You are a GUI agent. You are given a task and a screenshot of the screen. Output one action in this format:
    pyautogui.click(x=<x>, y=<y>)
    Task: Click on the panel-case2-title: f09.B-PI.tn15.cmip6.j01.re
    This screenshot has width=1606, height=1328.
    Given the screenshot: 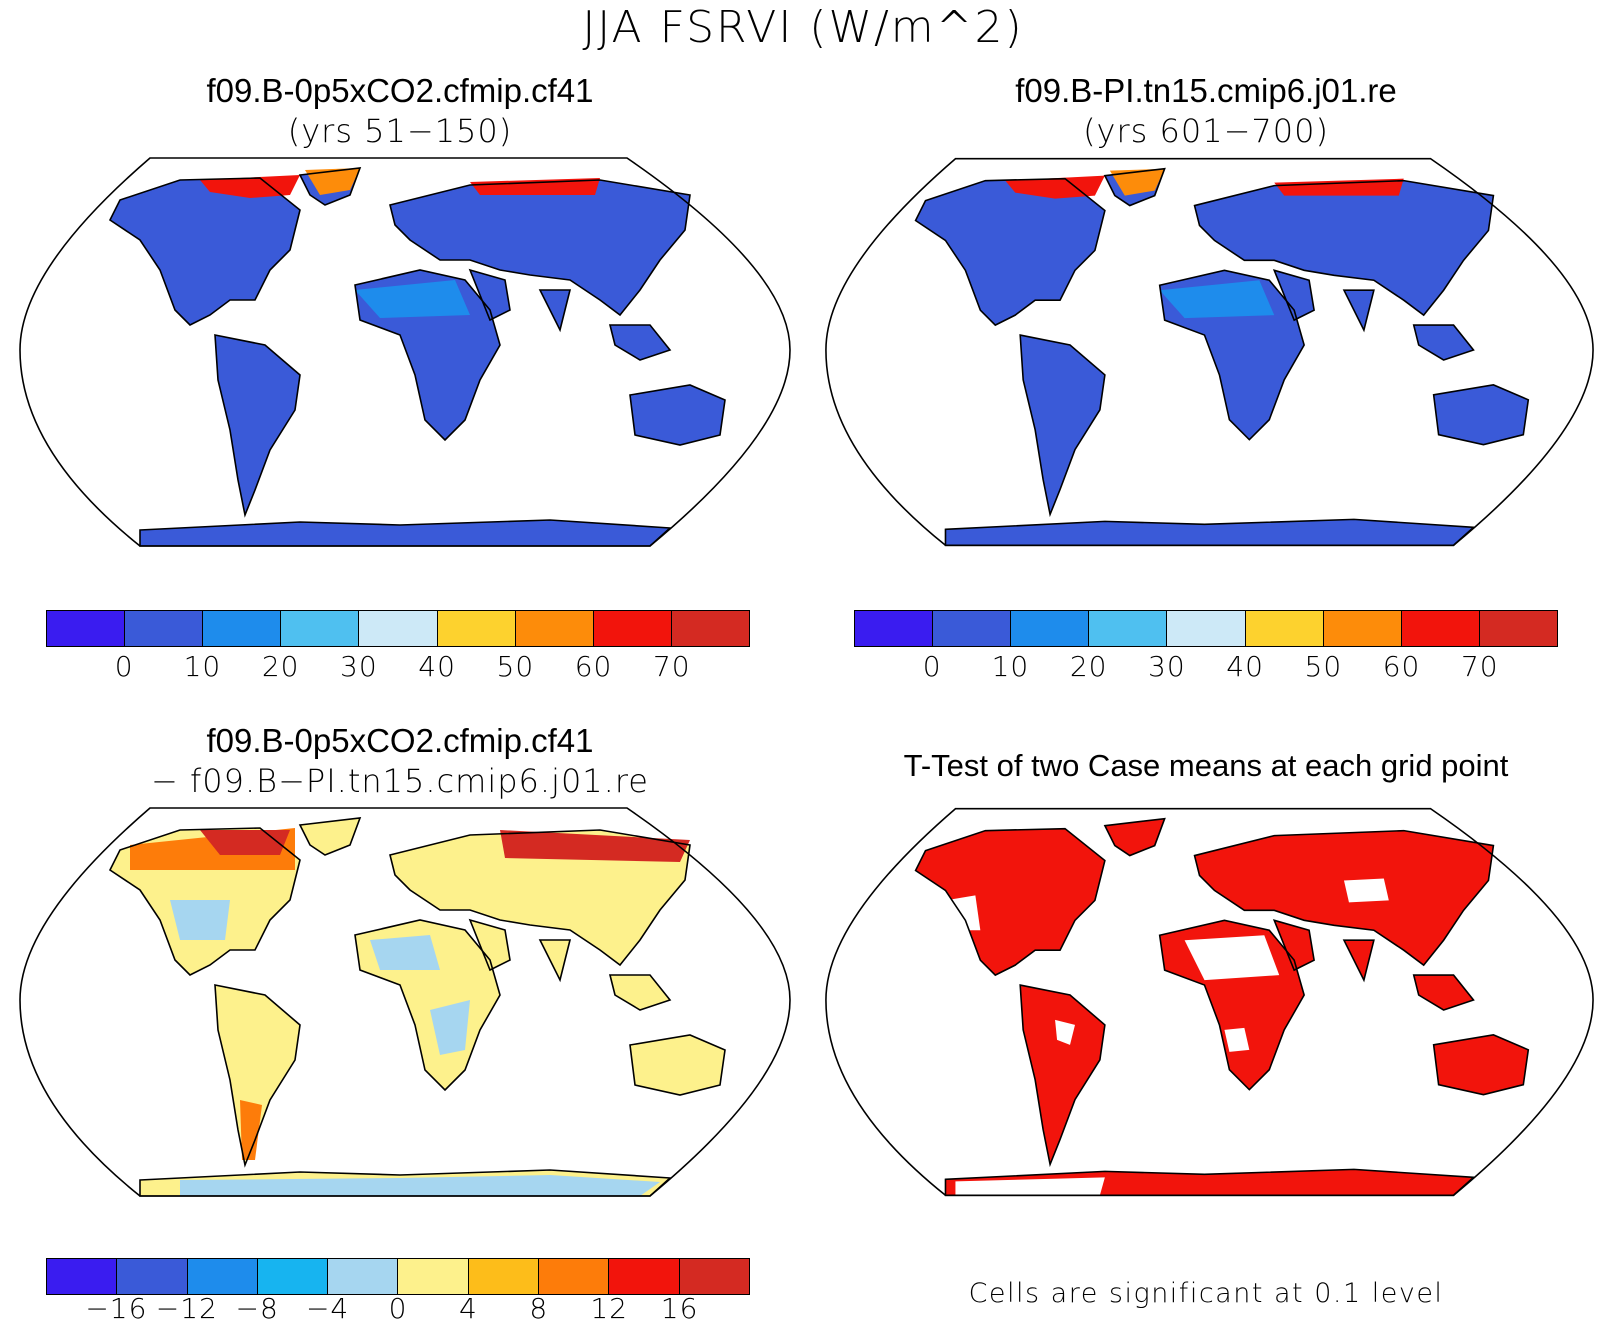 What is the action you would take?
    pyautogui.click(x=1206, y=90)
    